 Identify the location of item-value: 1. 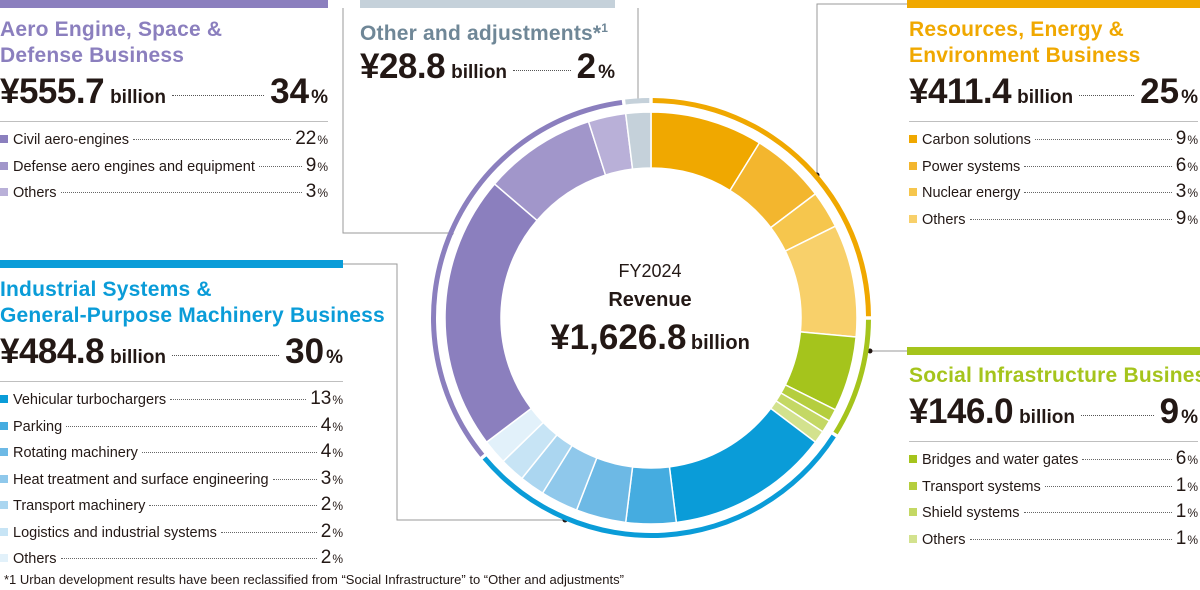
(1181, 538).